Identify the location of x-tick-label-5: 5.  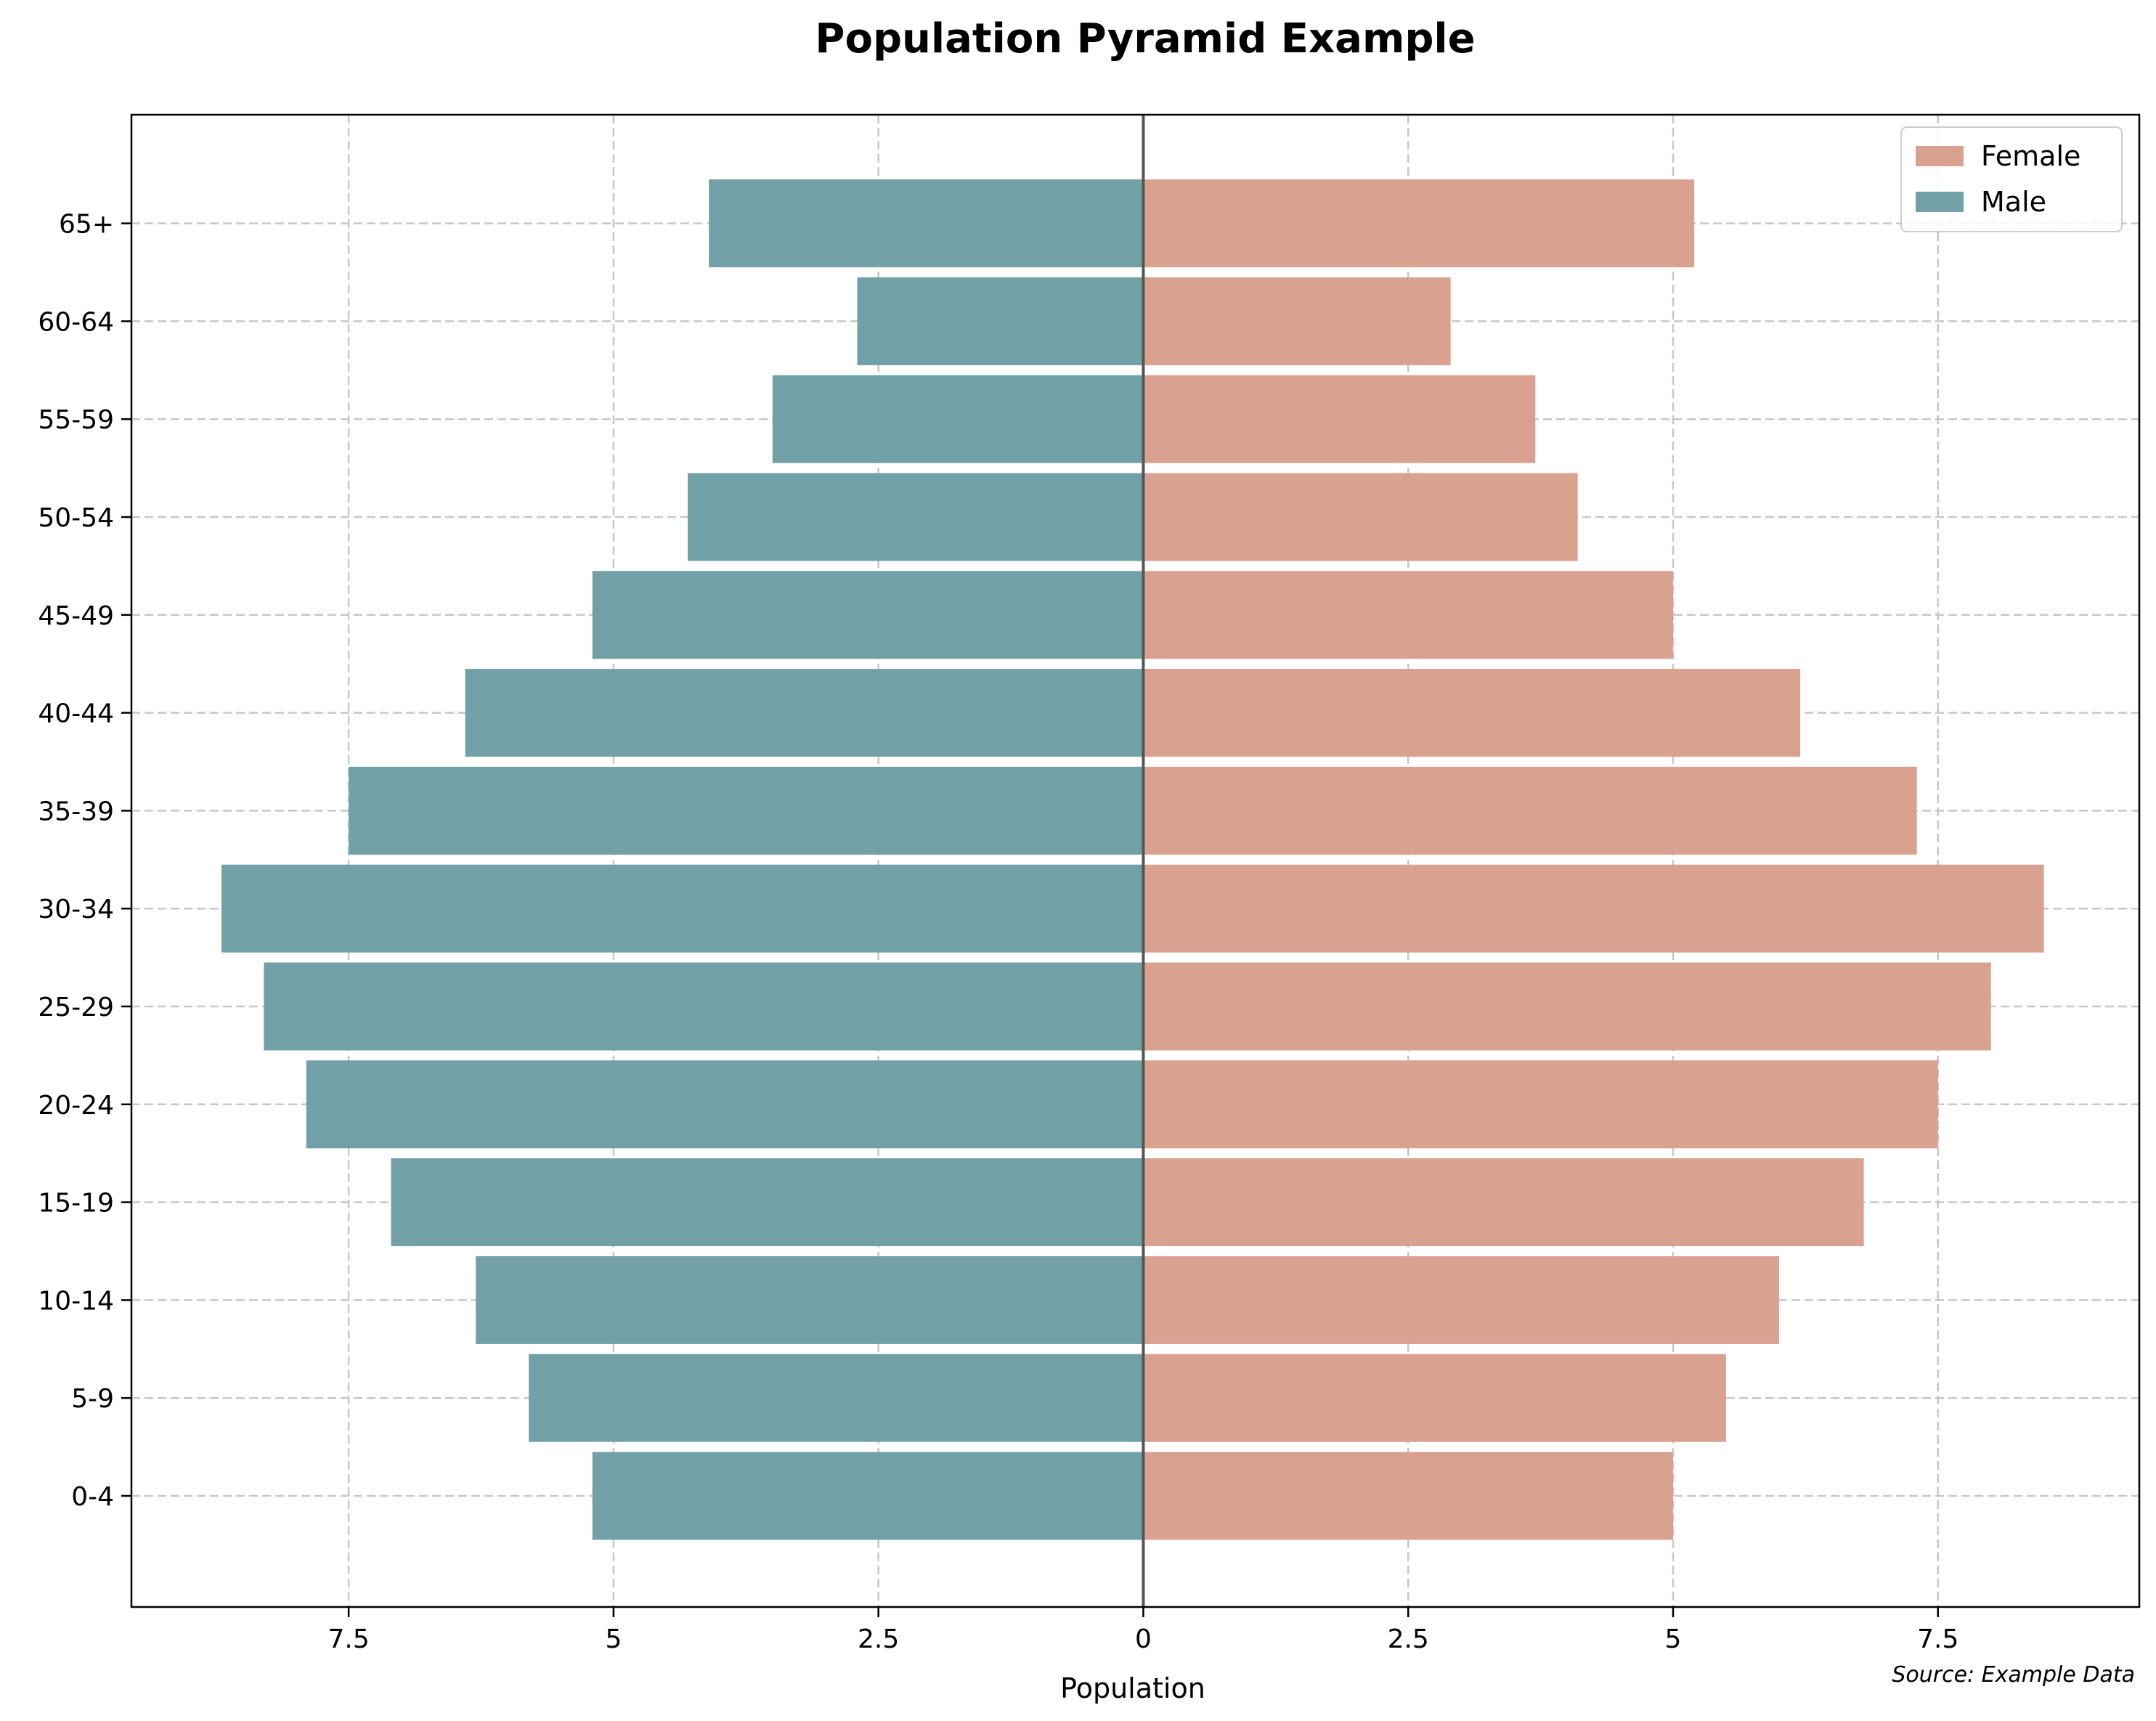
(1673, 1639).